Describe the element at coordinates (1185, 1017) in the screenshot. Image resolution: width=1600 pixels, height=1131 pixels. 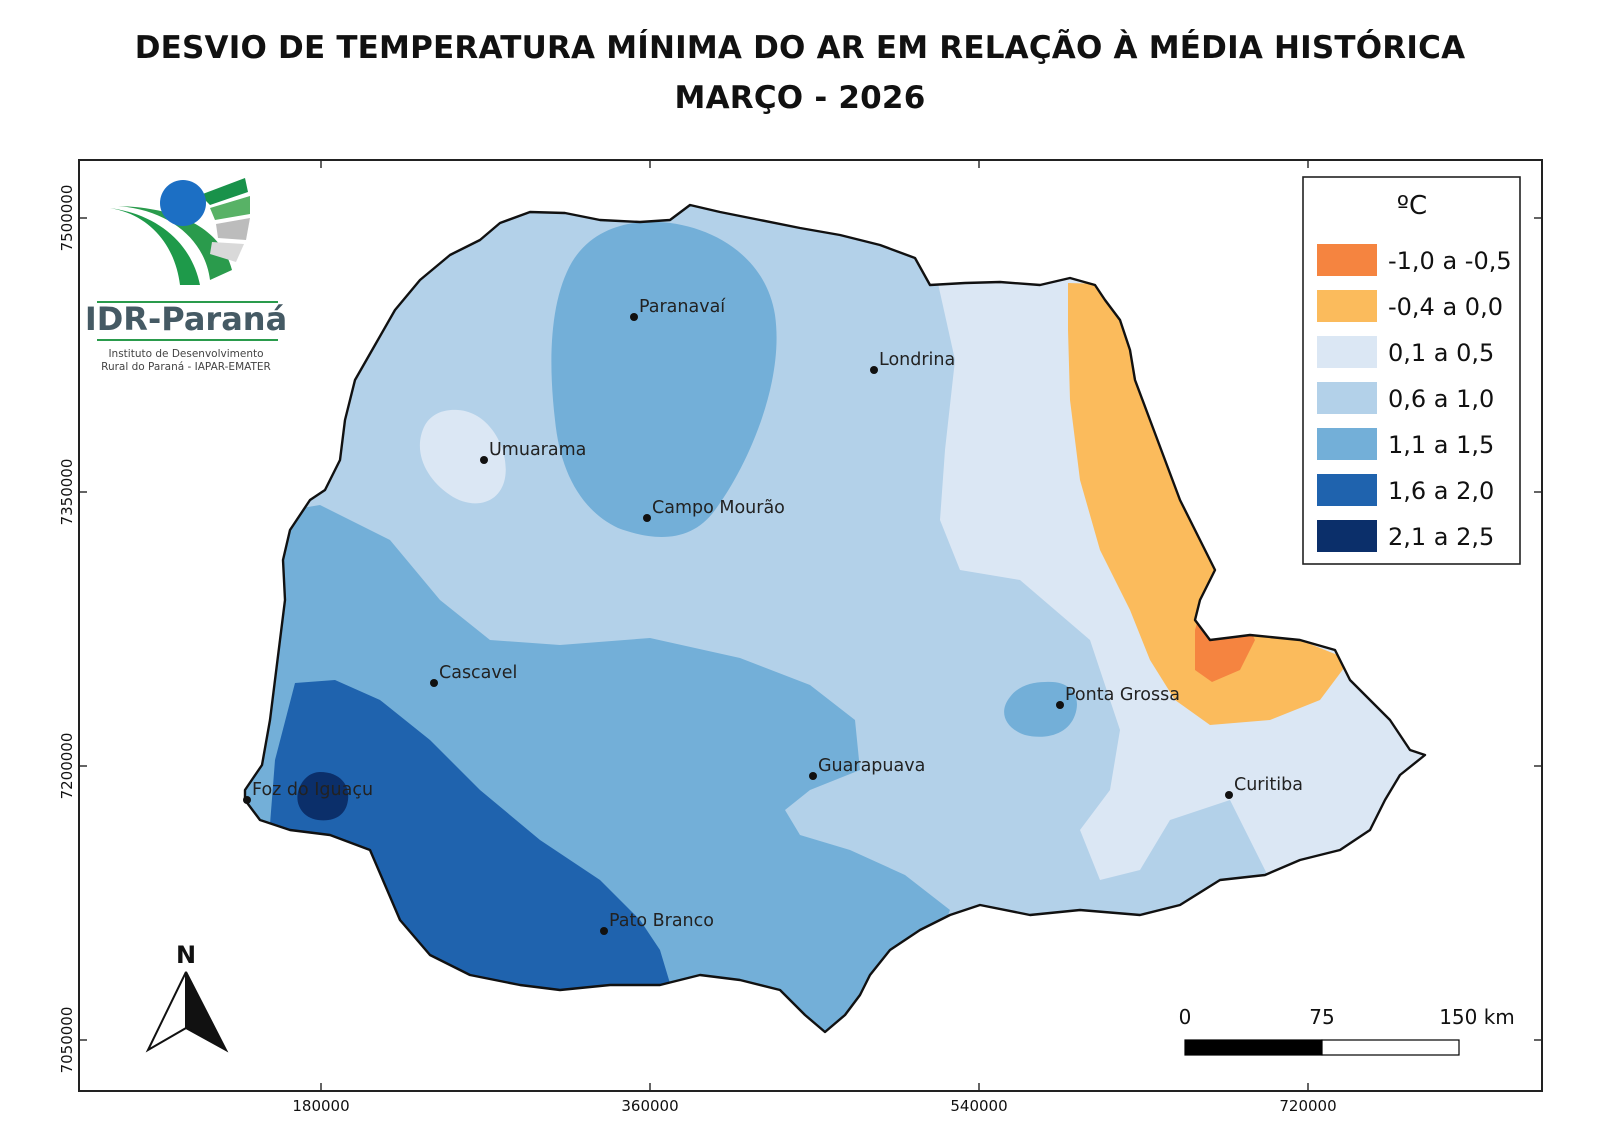
I see `scale-label: 0` at that location.